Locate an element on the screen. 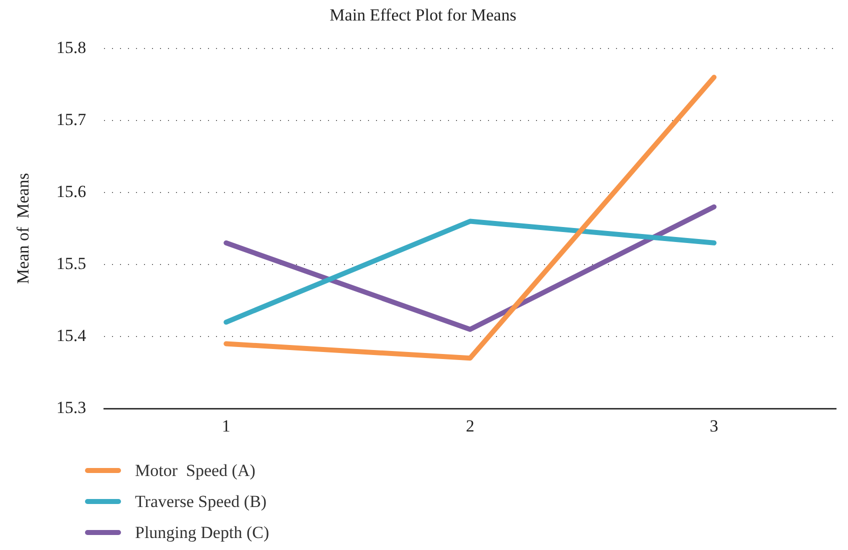 This screenshot has height=550, width=848. y-axis-title: Mean of Means is located at coordinates (23, 228).